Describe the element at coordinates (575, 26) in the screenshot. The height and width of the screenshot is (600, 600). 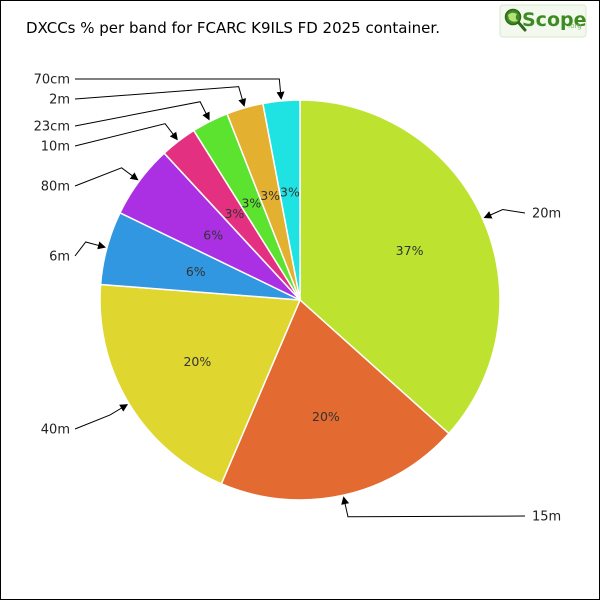
I see `logo-suffix: .org` at that location.